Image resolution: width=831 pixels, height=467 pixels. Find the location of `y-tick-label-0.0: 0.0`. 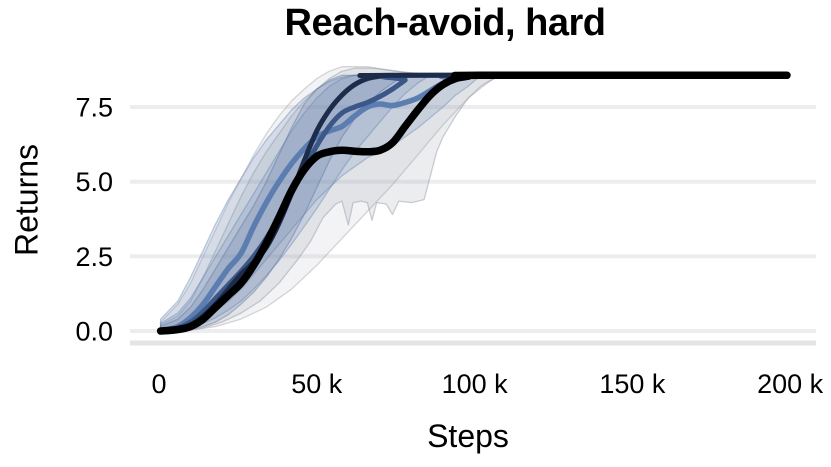

y-tick-label-0.0: 0.0 is located at coordinates (94, 332).